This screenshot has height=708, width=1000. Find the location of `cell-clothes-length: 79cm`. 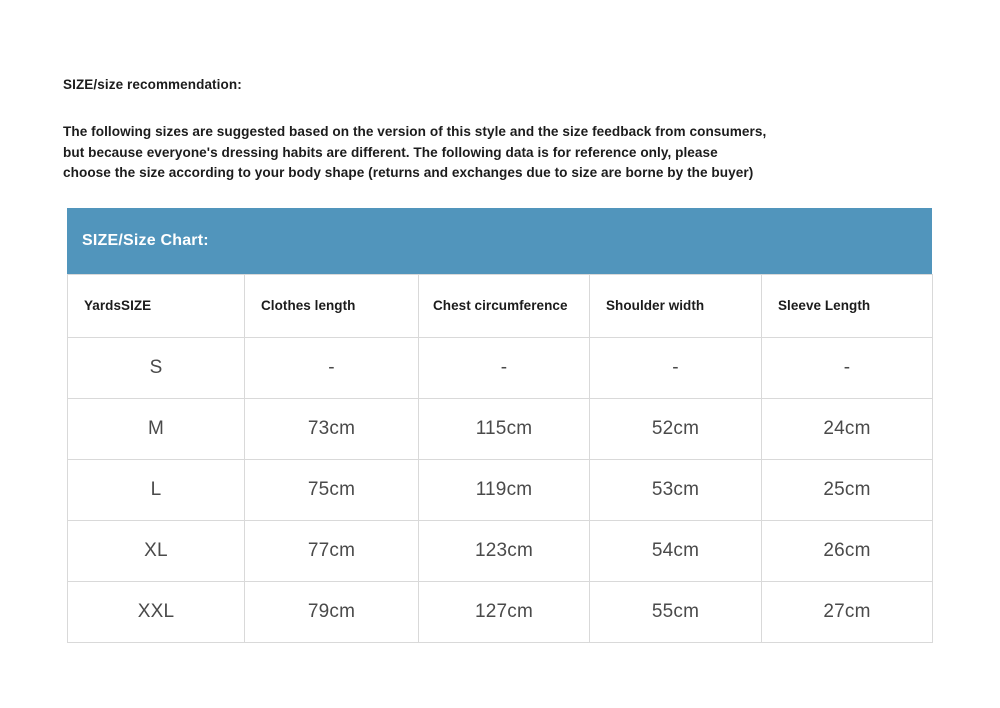

cell-clothes-length: 79cm is located at coordinates (331, 612).